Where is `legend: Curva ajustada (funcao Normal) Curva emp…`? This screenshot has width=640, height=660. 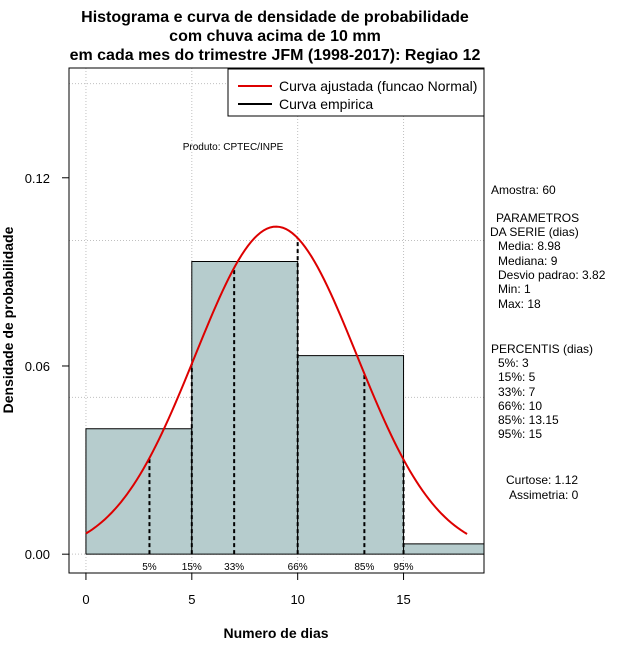
legend: Curva ajustada (funcao Normal) Curva emp… is located at coordinates (356, 92).